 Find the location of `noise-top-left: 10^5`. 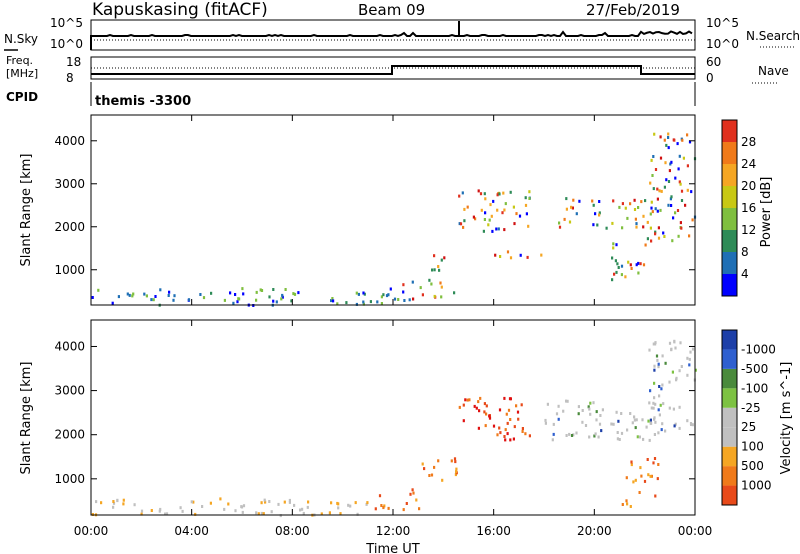

noise-top-left: 10^5 is located at coordinates (66, 23).